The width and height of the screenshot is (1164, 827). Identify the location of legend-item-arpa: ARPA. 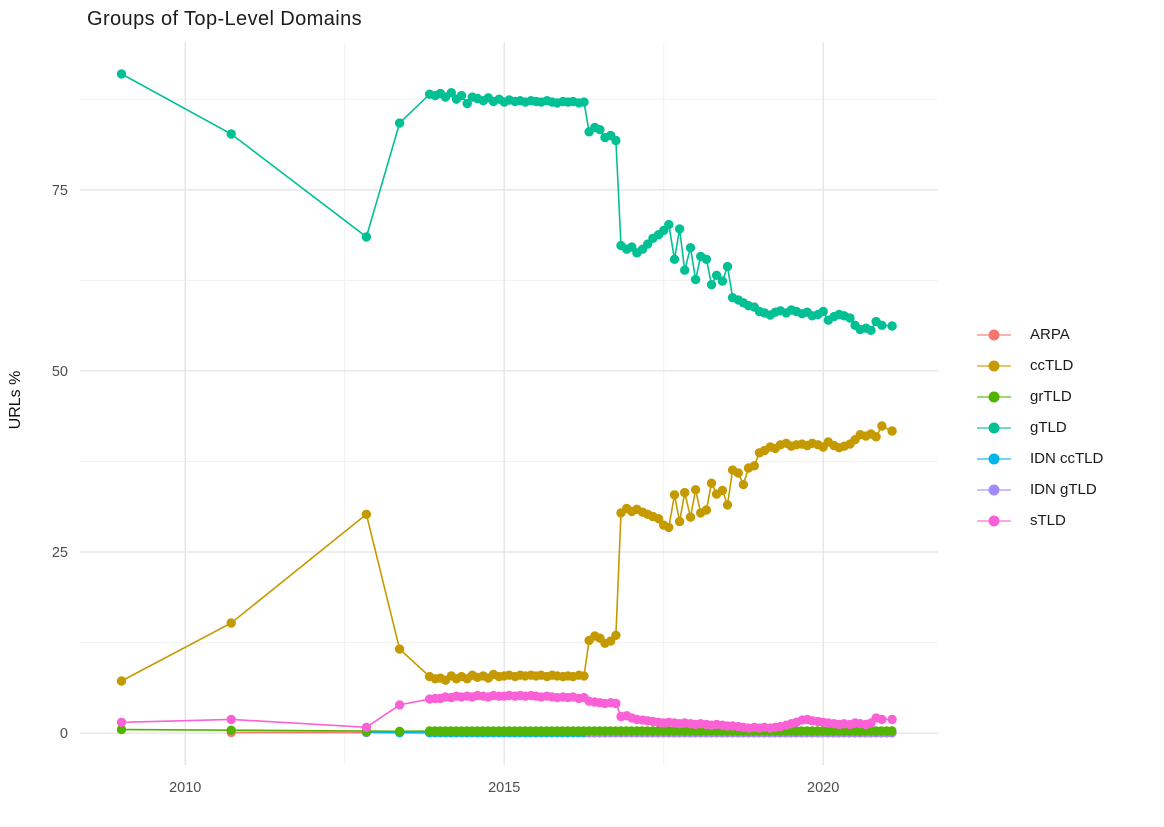
(1040, 334).